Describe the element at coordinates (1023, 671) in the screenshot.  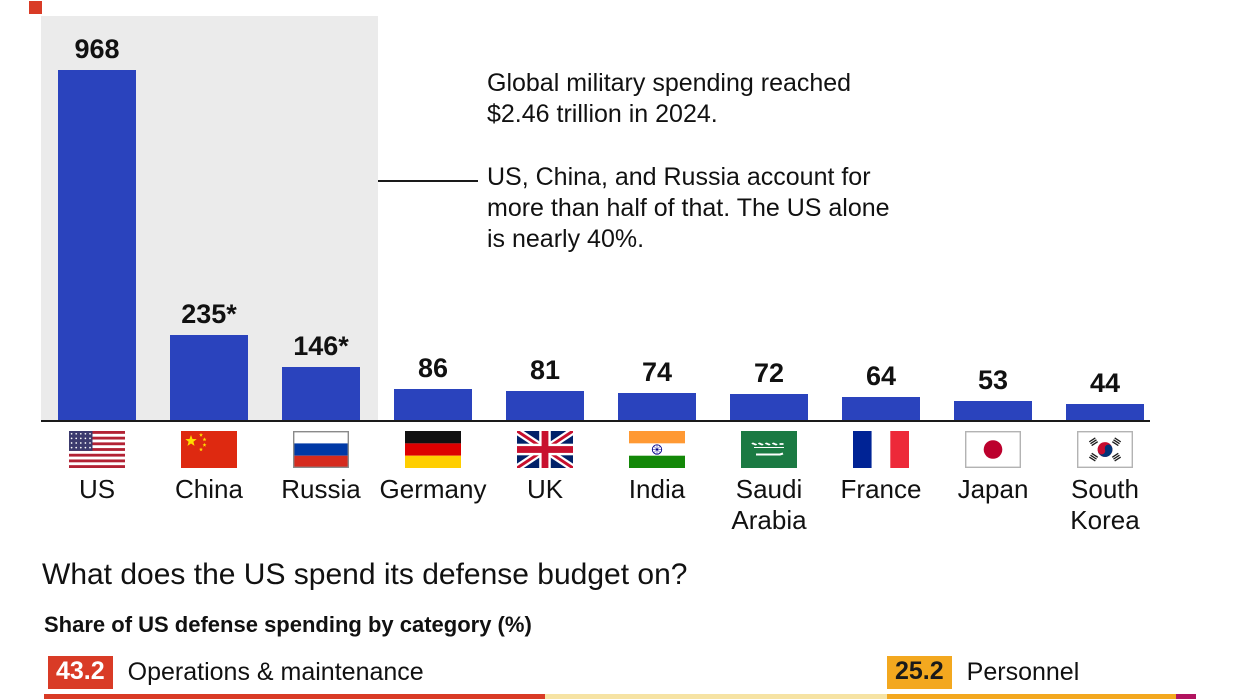
I see `legend-label-personnel: Personnel` at that location.